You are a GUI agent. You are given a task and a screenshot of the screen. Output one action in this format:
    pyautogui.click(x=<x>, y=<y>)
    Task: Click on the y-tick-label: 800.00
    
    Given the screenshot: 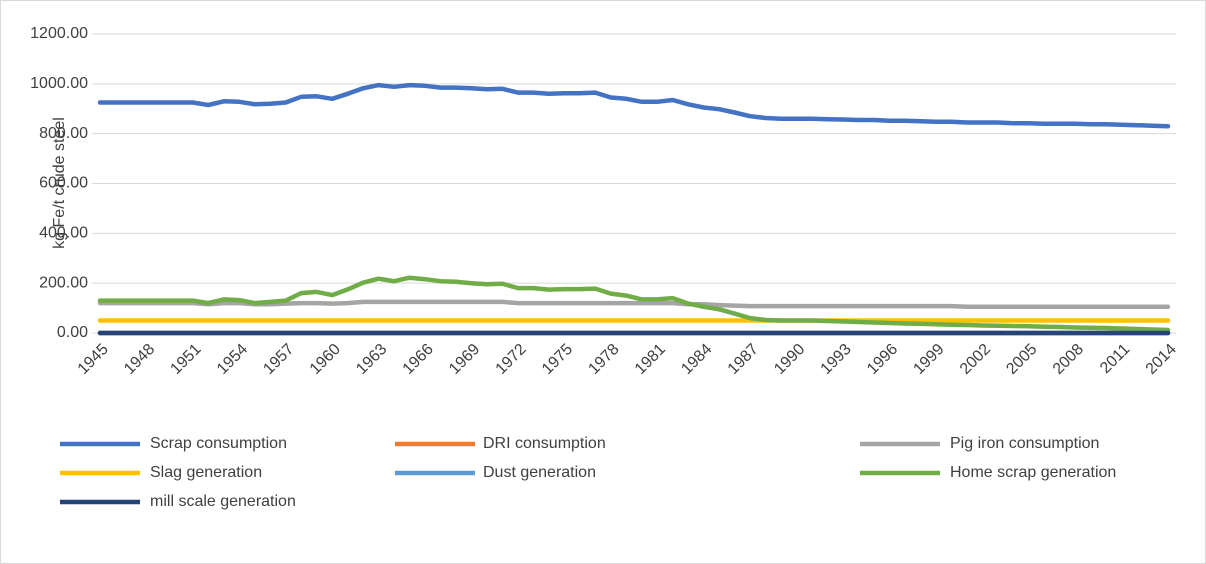 What is the action you would take?
    pyautogui.click(x=63, y=133)
    